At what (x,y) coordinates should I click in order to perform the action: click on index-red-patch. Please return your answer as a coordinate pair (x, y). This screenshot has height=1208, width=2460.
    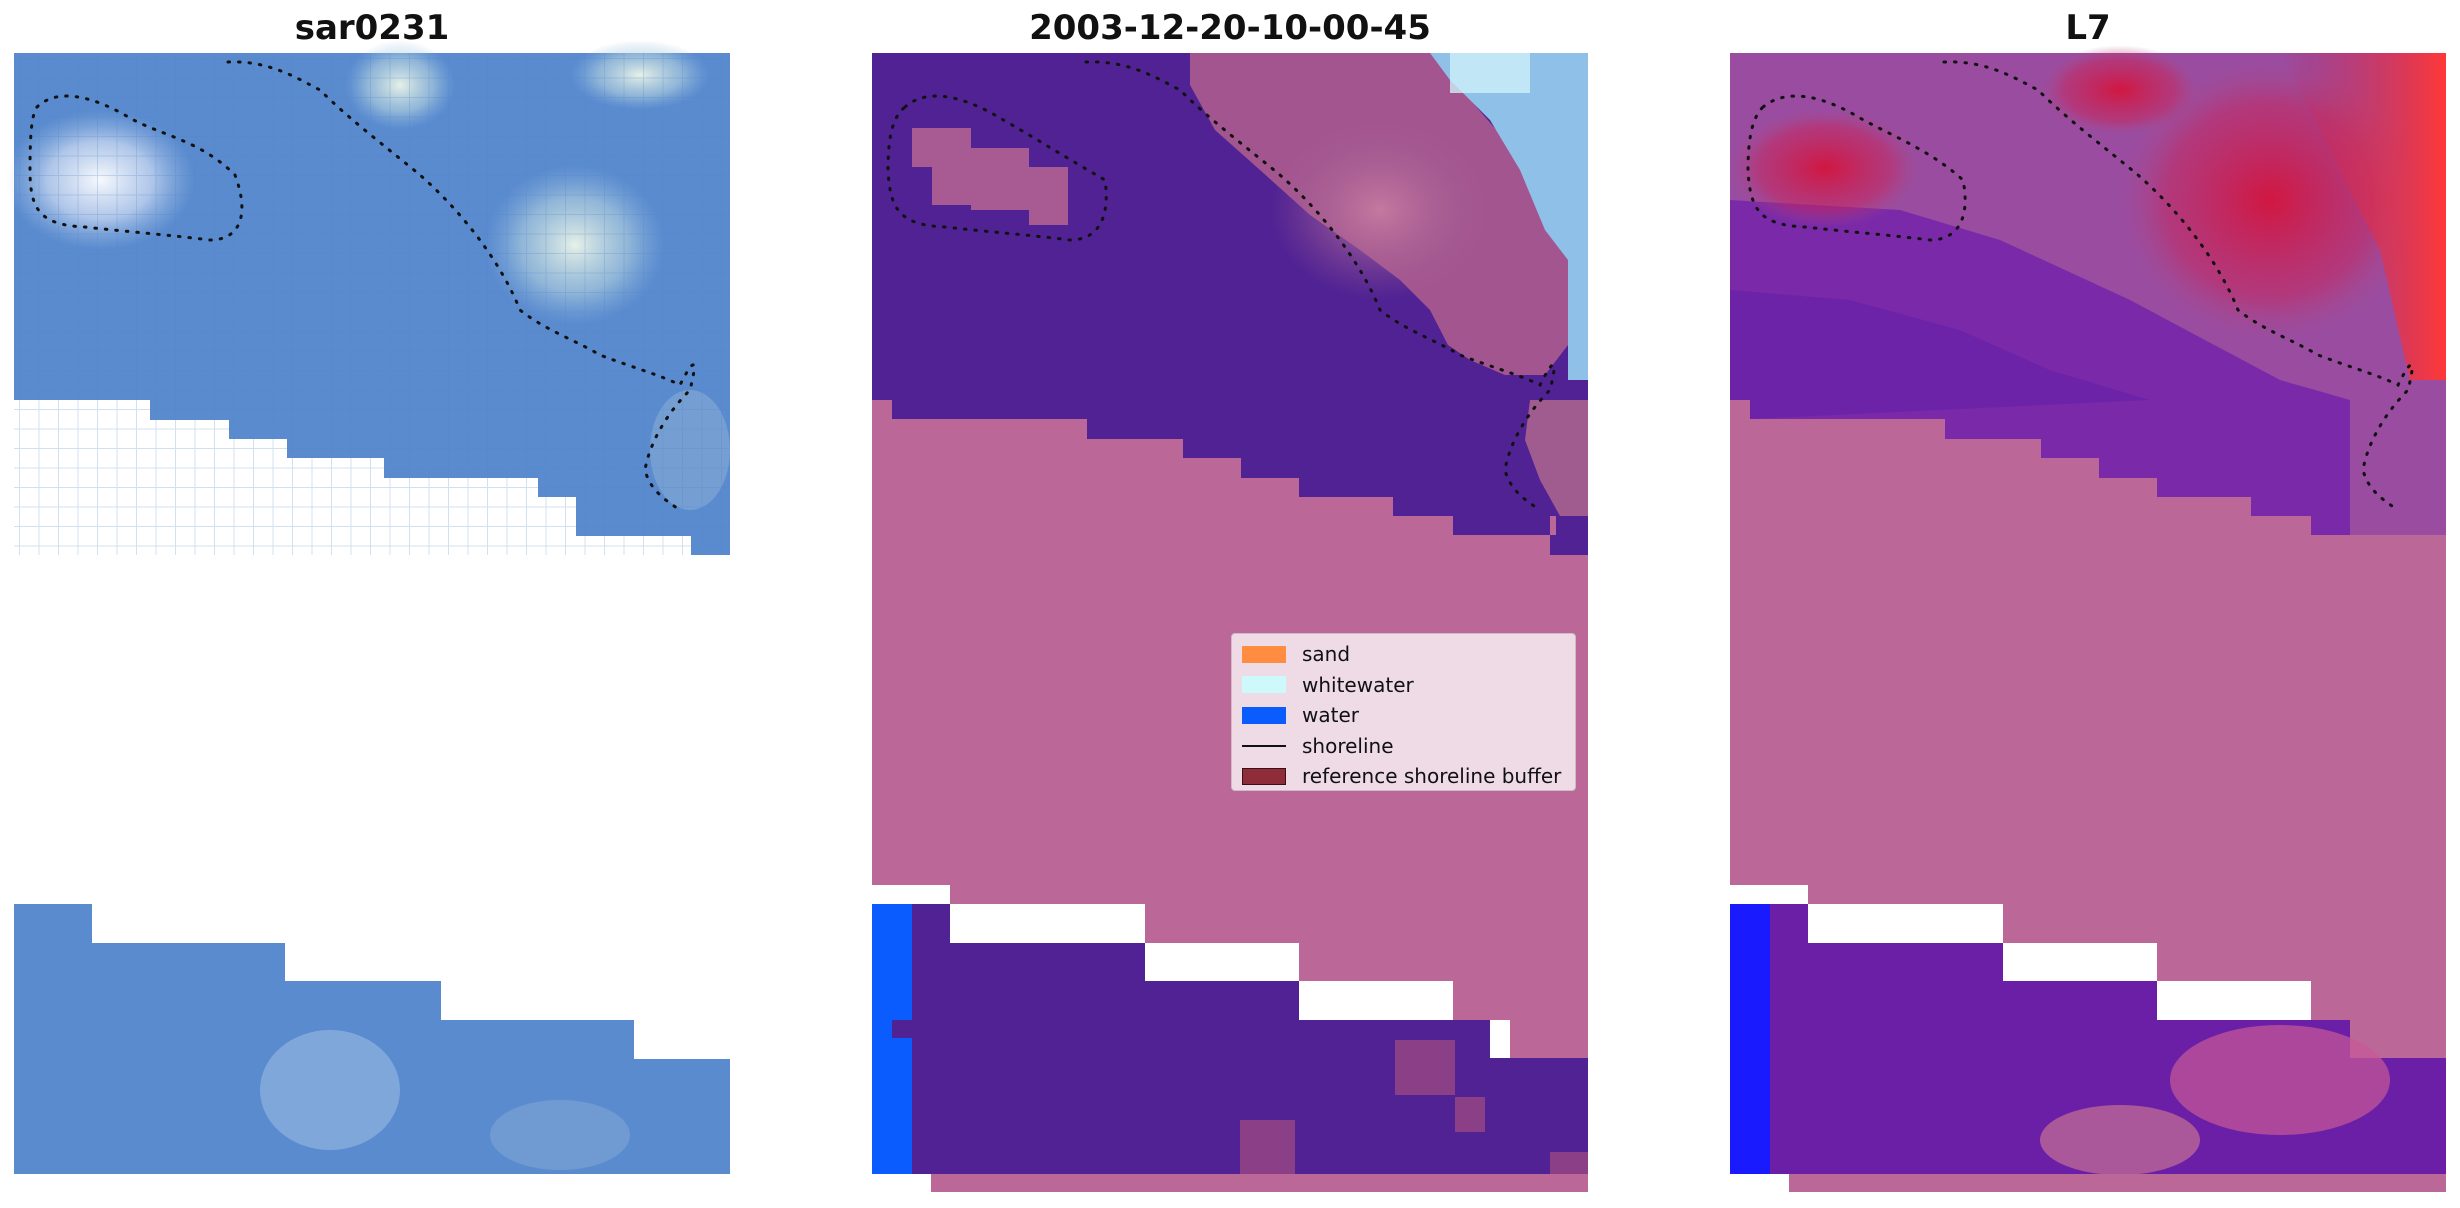
    Looking at the image, I should click on (1825, 168).